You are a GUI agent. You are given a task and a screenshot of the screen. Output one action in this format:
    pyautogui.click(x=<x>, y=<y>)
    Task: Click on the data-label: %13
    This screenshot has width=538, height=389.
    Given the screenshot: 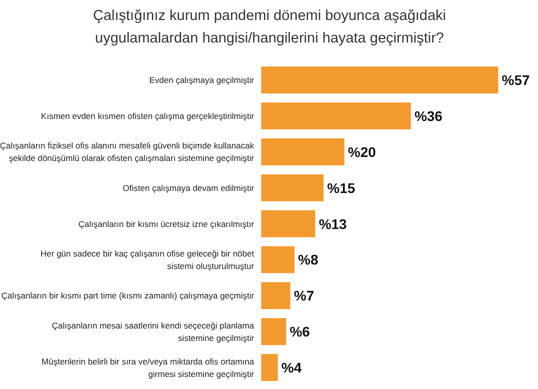 What is the action you would take?
    pyautogui.click(x=333, y=224)
    